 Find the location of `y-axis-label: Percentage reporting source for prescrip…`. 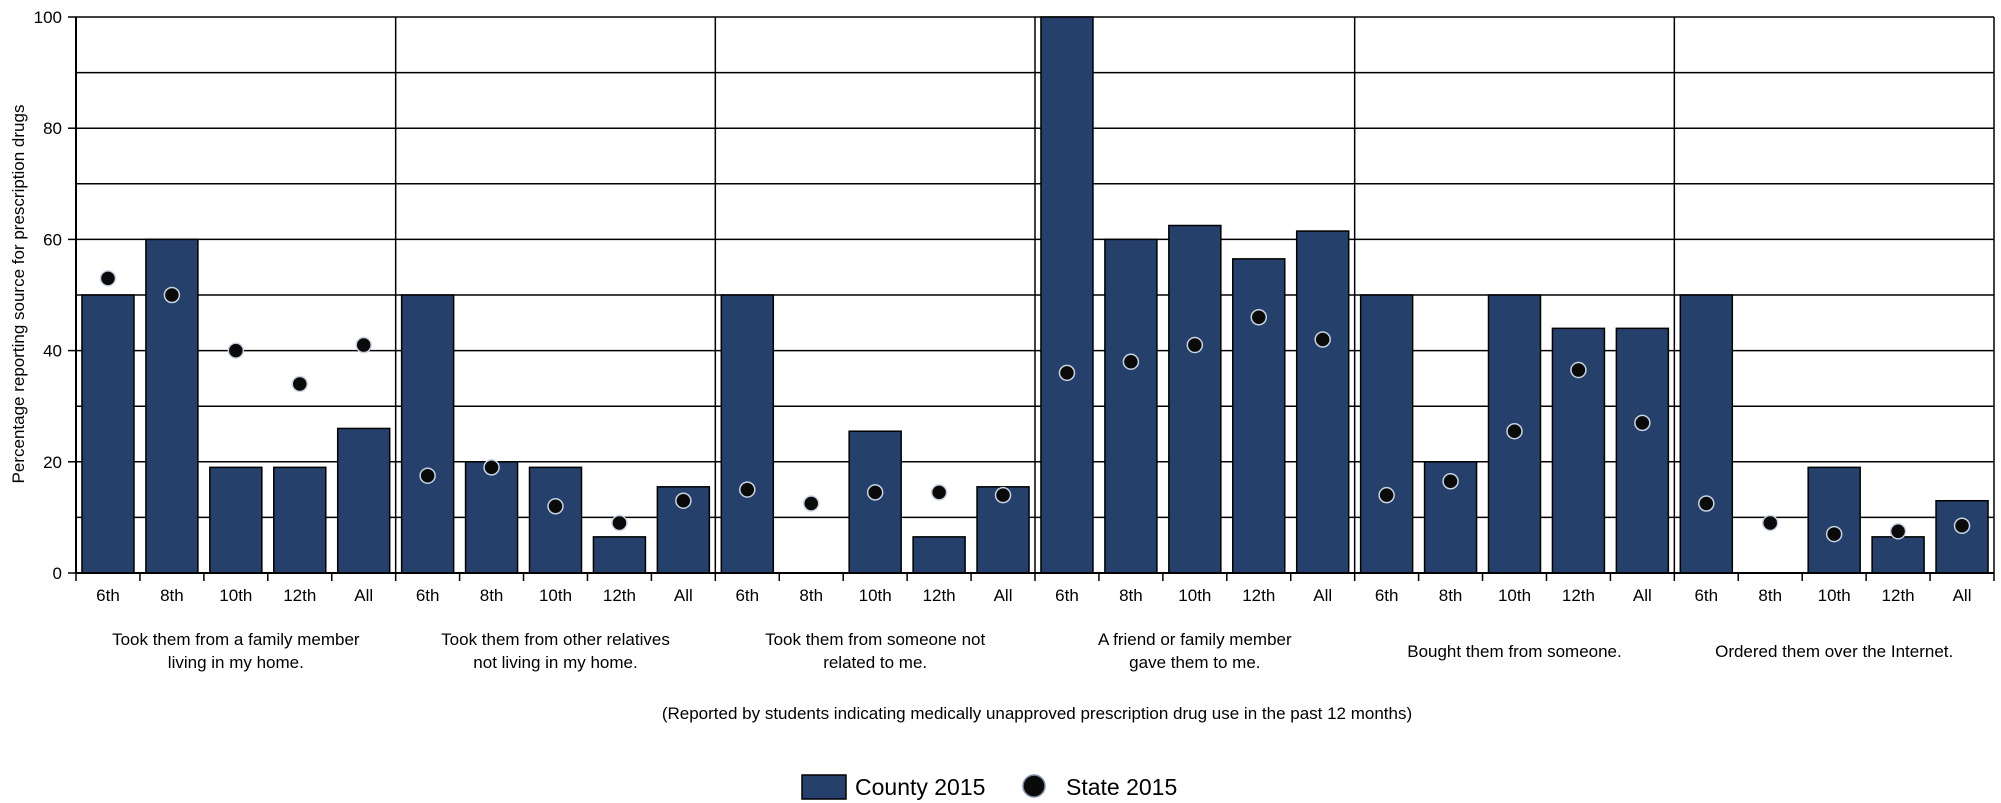

y-axis-label: Percentage reporting source for prescrip… is located at coordinates (18, 294).